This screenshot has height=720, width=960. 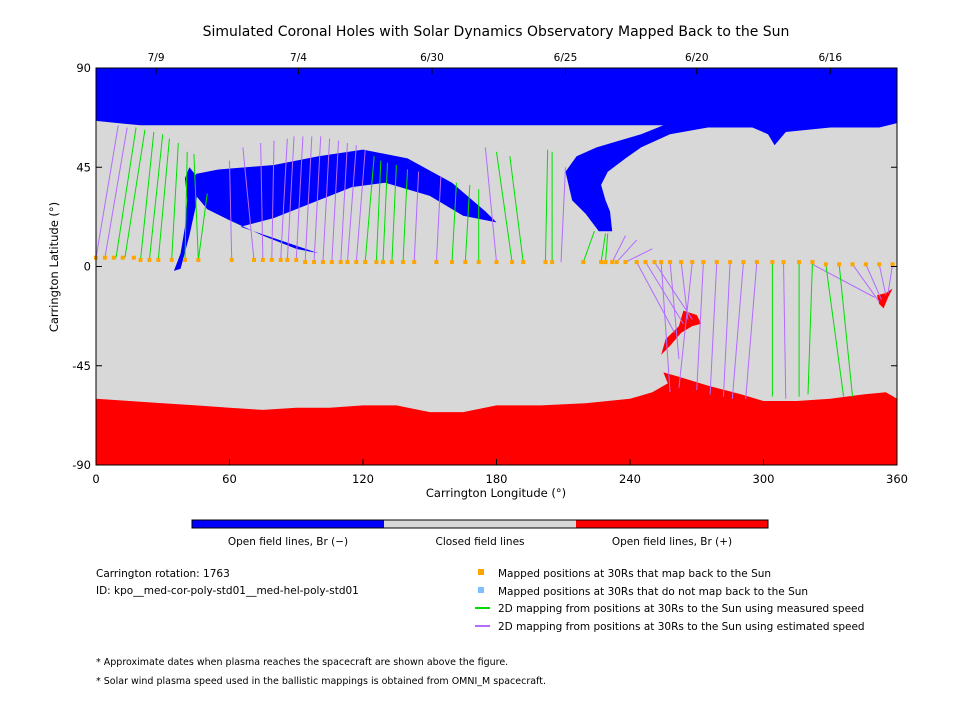 What do you see at coordinates (481, 590) in the screenshot?
I see `legend-marker-unmapped` at bounding box center [481, 590].